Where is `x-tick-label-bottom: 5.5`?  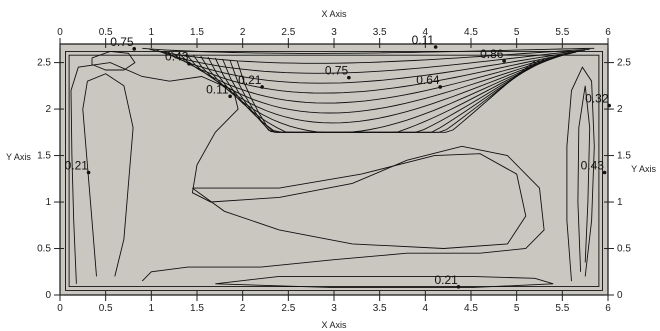
x-tick-label-bottom: 5.5 is located at coordinates (562, 308).